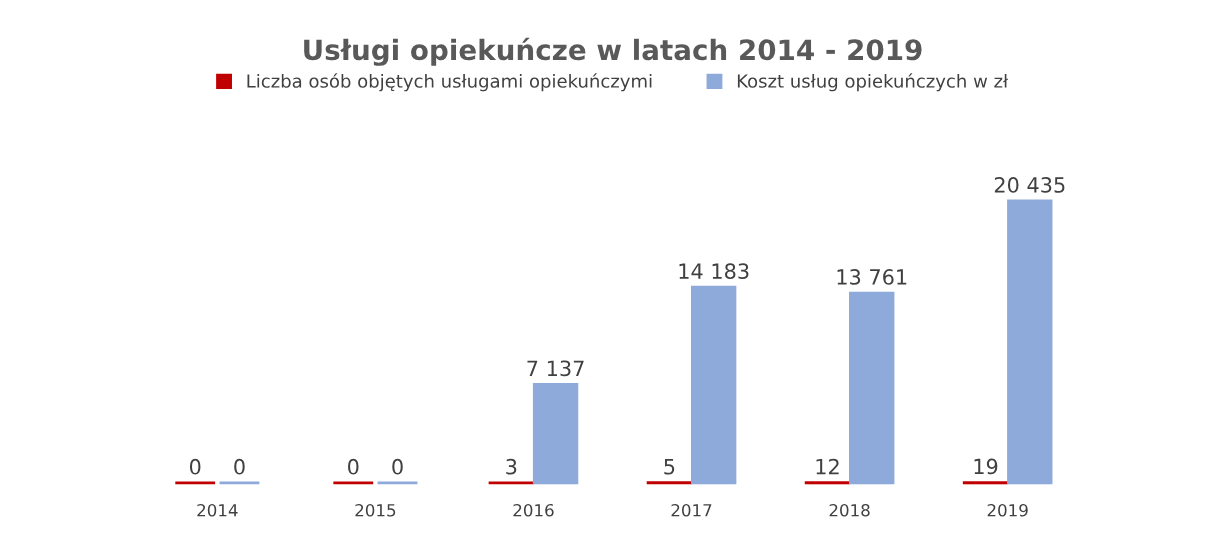  Describe the element at coordinates (714, 271) in the screenshot. I see `data-label: 14 183` at that location.